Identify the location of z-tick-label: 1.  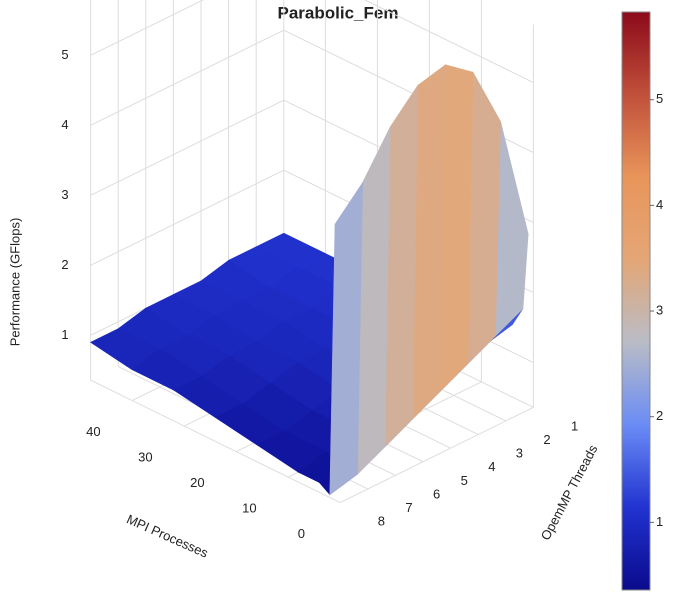
(64, 334).